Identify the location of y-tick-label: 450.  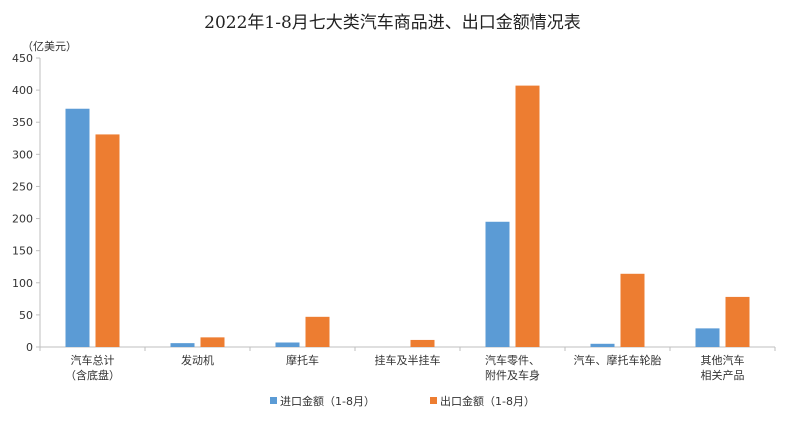
(22, 58).